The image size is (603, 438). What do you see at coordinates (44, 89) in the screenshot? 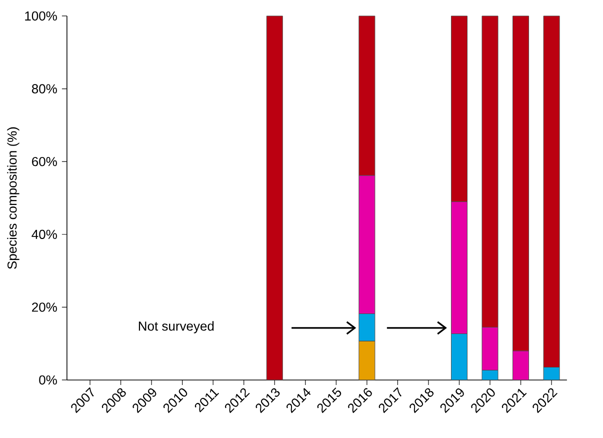
I see `y-tick-label: 80%` at bounding box center [44, 89].